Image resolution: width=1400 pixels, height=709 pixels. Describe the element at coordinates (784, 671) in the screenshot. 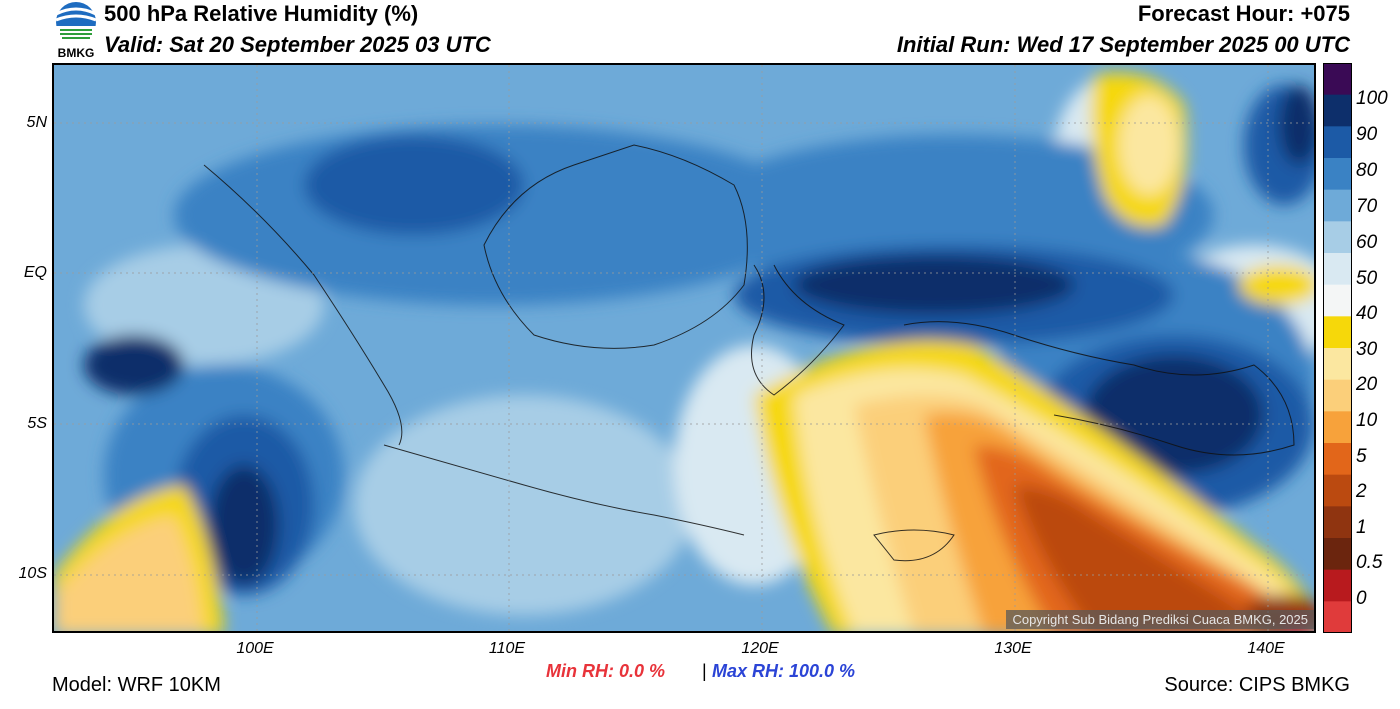

I see `max-rh: Max RH: 100.0 %` at that location.